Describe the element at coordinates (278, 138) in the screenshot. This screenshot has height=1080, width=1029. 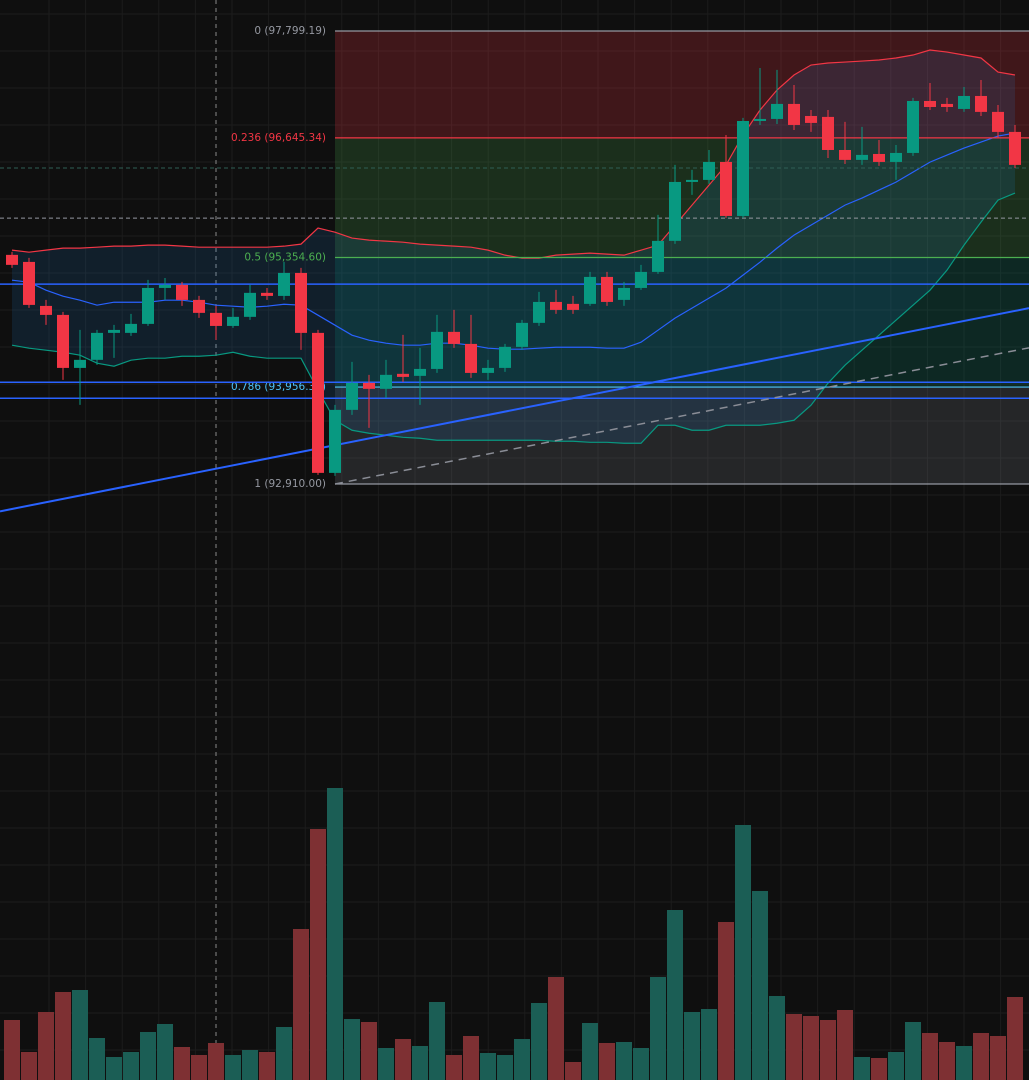
I see `fib-label: 0.236 (96,645.34)` at that location.